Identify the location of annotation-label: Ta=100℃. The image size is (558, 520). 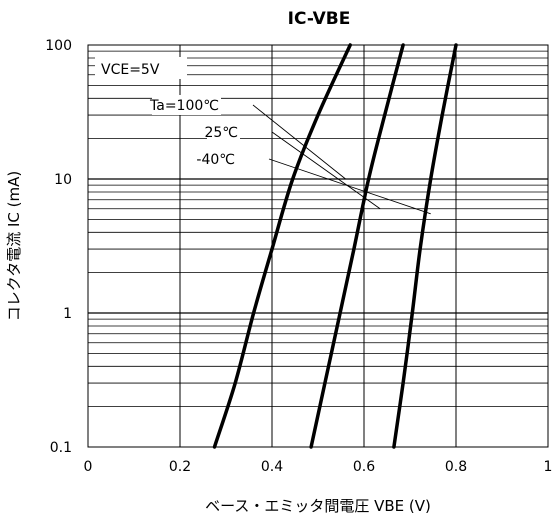
(184, 106).